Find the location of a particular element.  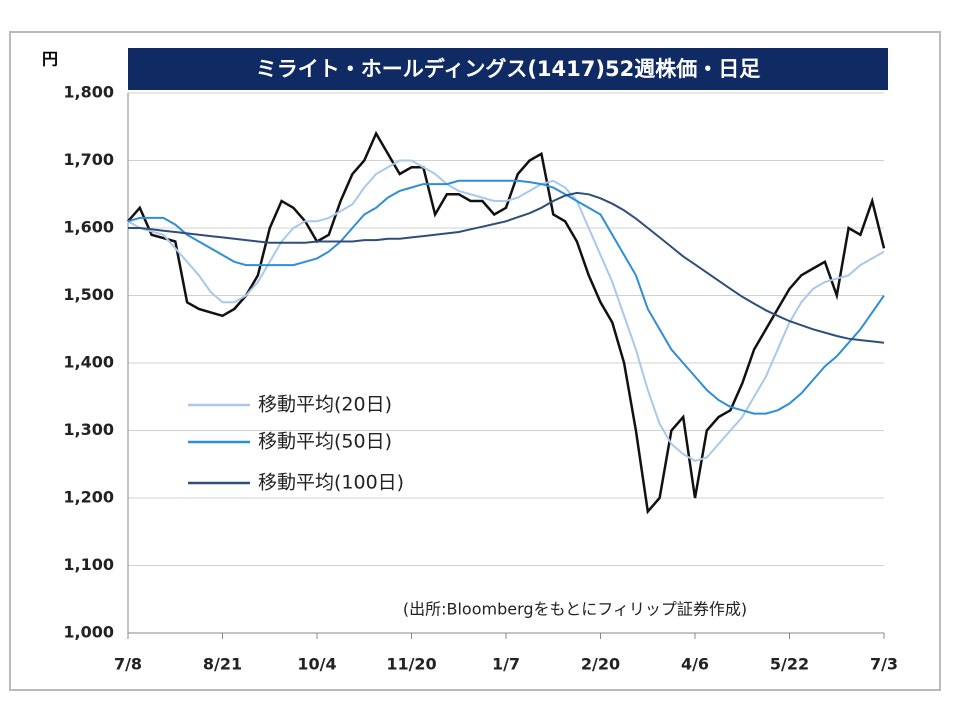

title-bar is located at coordinates (508, 69).